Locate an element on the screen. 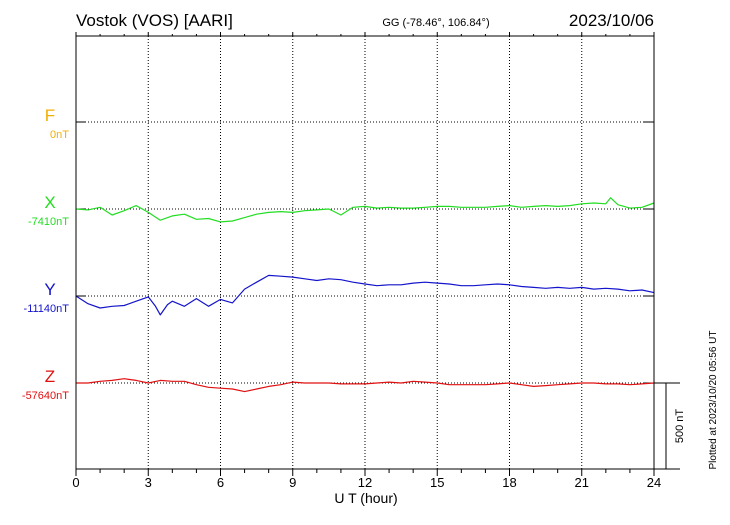  station-coords: GG (-78.46°, 106.84°) is located at coordinates (435, 23).